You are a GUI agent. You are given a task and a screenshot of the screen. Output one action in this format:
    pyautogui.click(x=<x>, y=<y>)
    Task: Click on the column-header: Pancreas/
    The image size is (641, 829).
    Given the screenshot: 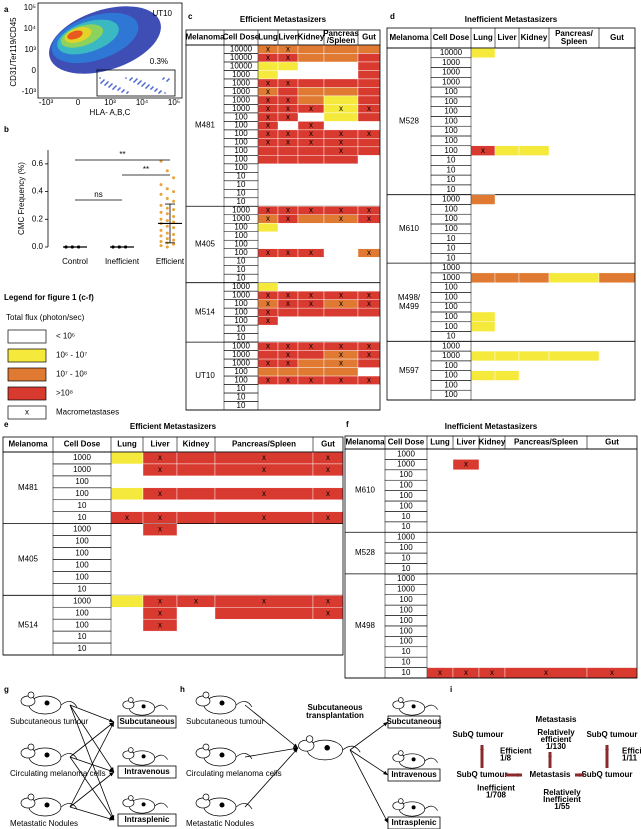 What is the action you would take?
    pyautogui.click(x=574, y=33)
    